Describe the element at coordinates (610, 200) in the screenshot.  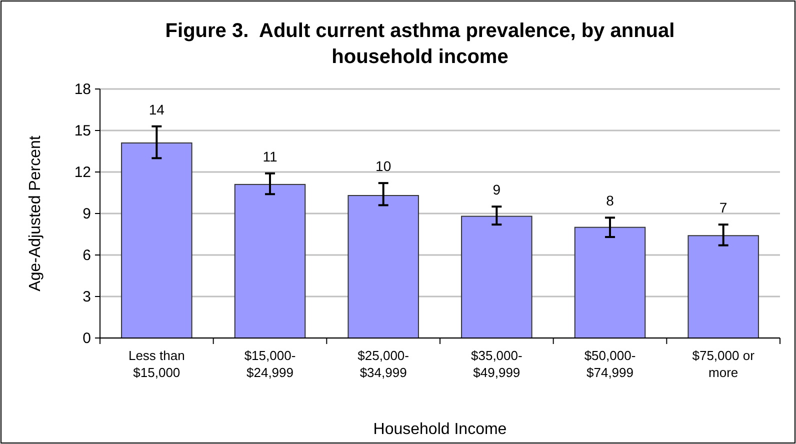
I see `data-label: 8` at that location.